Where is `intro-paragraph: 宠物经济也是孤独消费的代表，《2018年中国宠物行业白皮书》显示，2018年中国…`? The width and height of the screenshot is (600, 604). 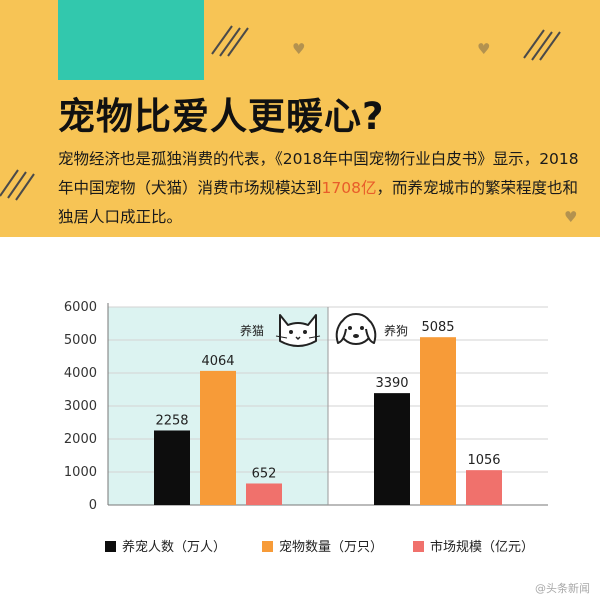 intro-paragraph: 宠物经济也是孤独消费的代表，《2018年中国宠物行业白皮书》显示，2018年中国… is located at coordinates (323, 188).